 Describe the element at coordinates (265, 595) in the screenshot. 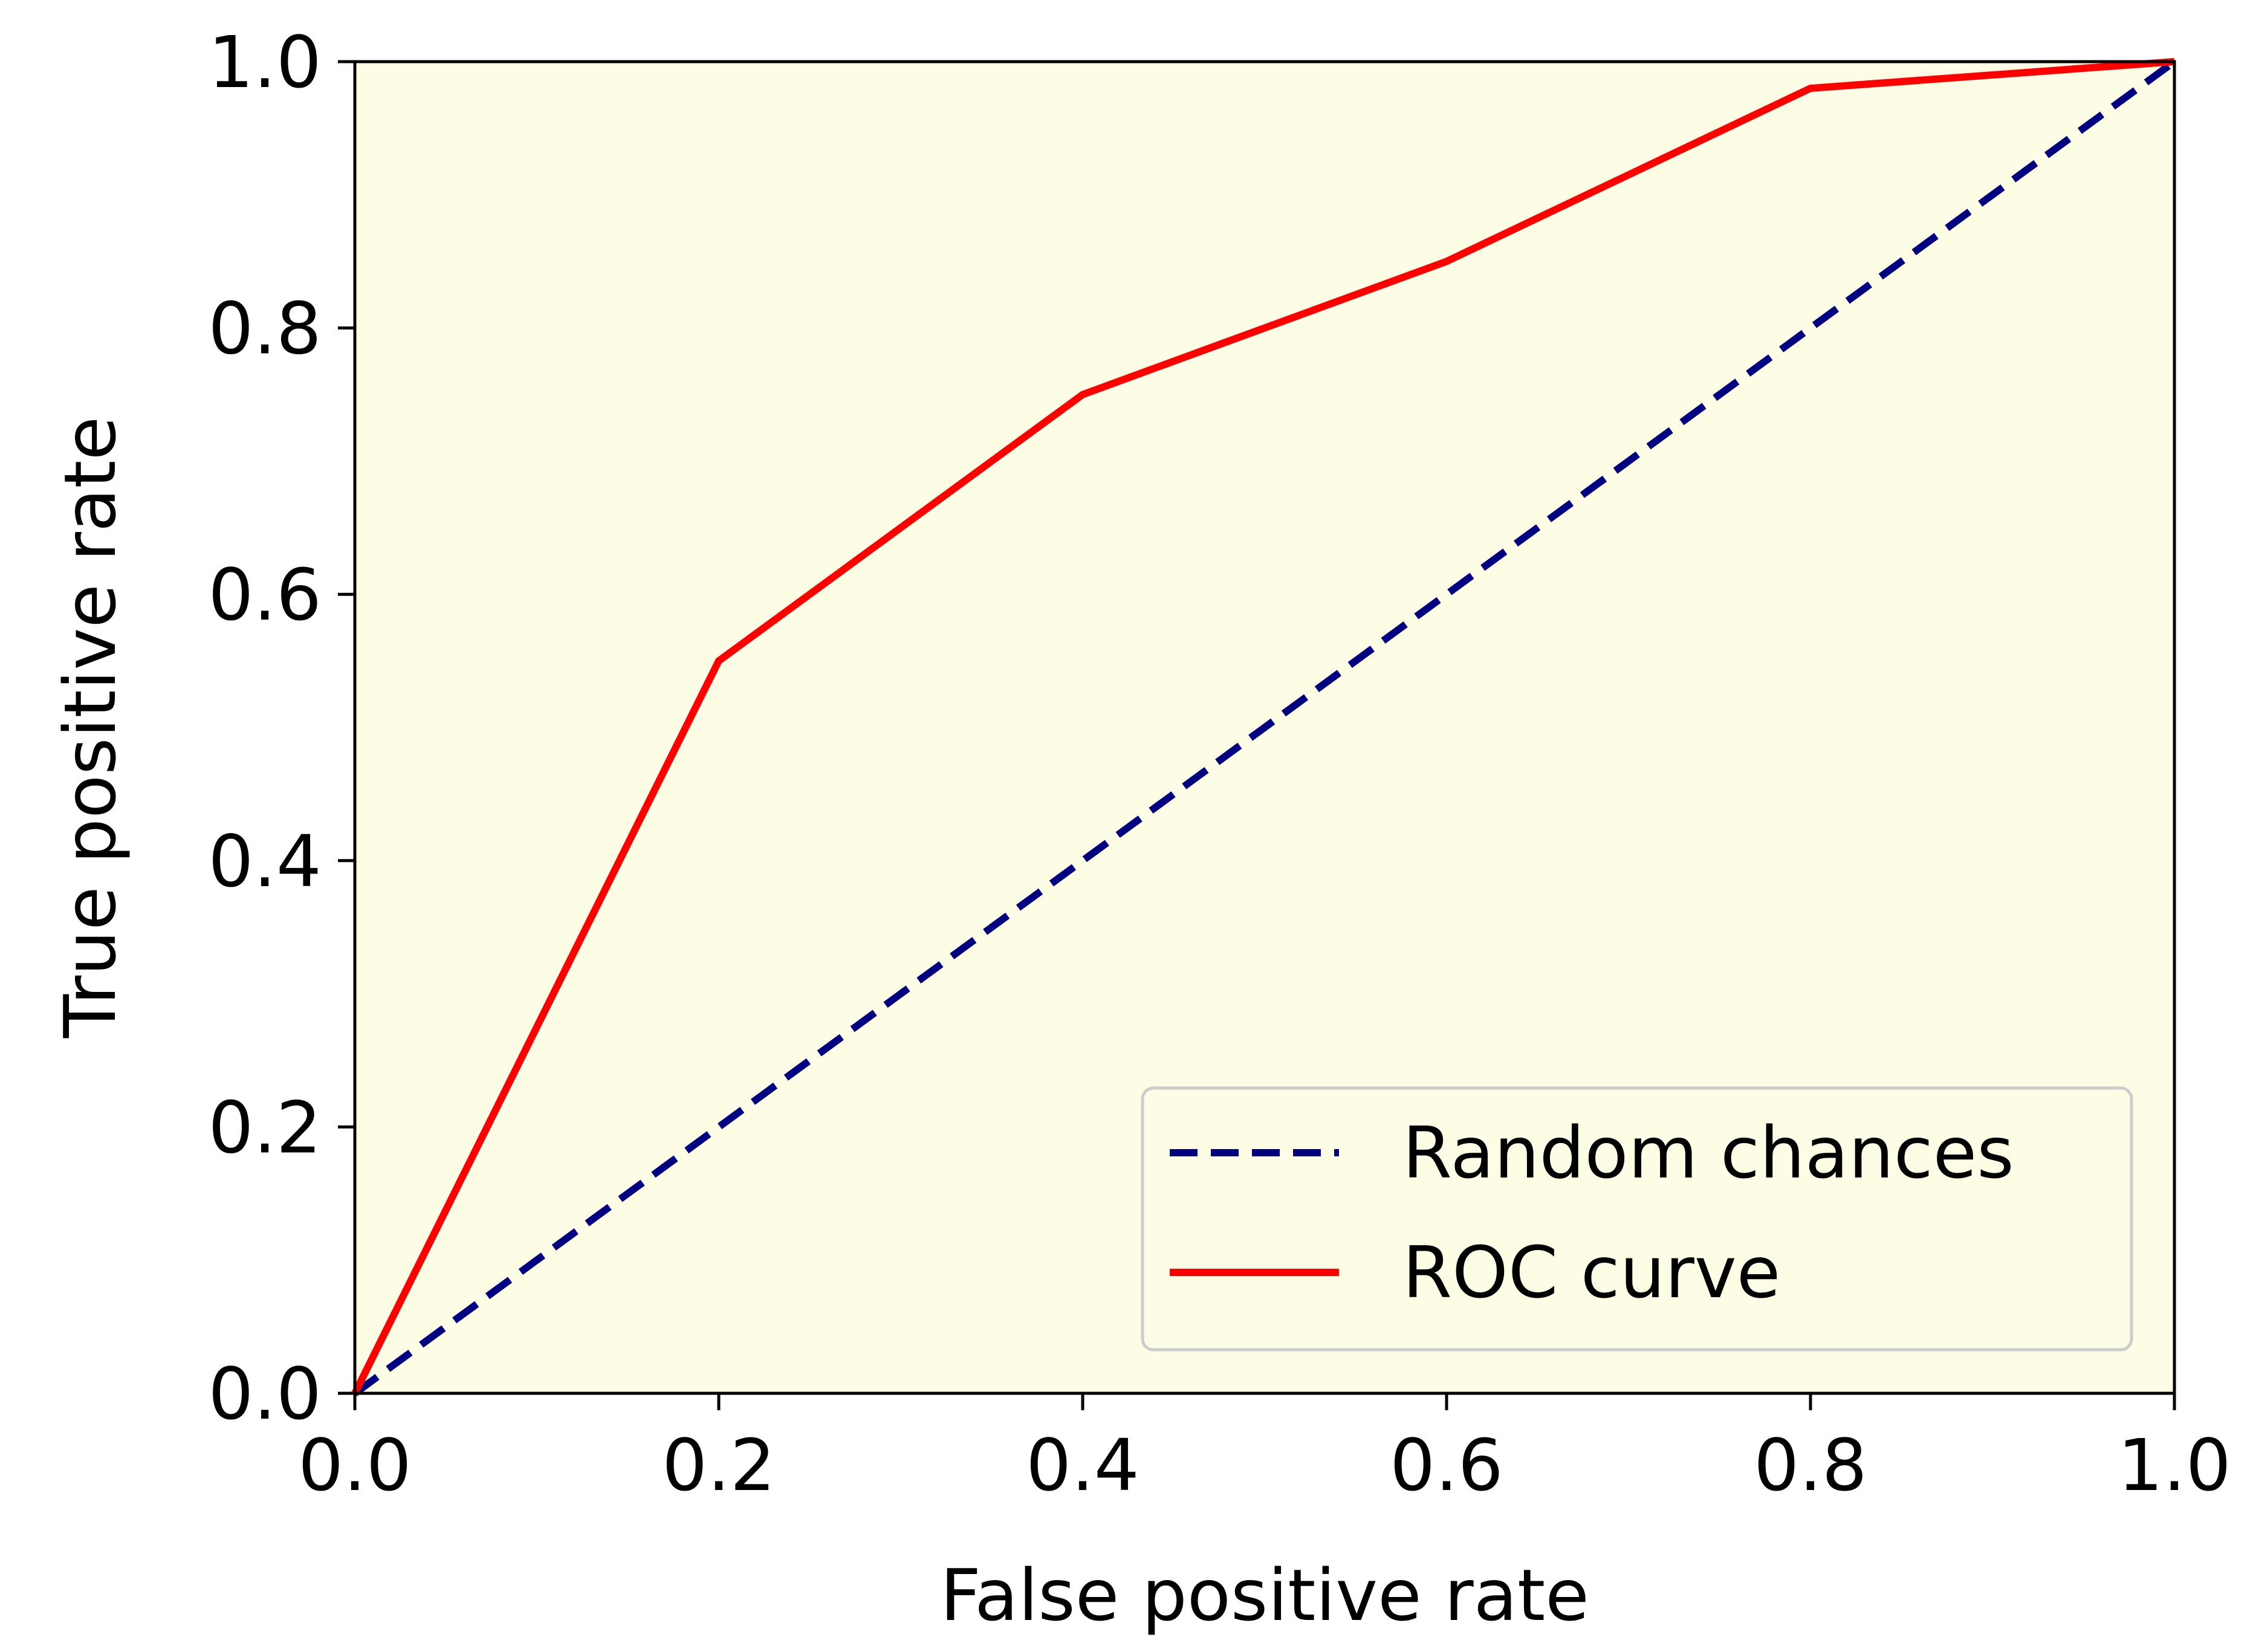

I see `y-tick-label: 0.6` at that location.